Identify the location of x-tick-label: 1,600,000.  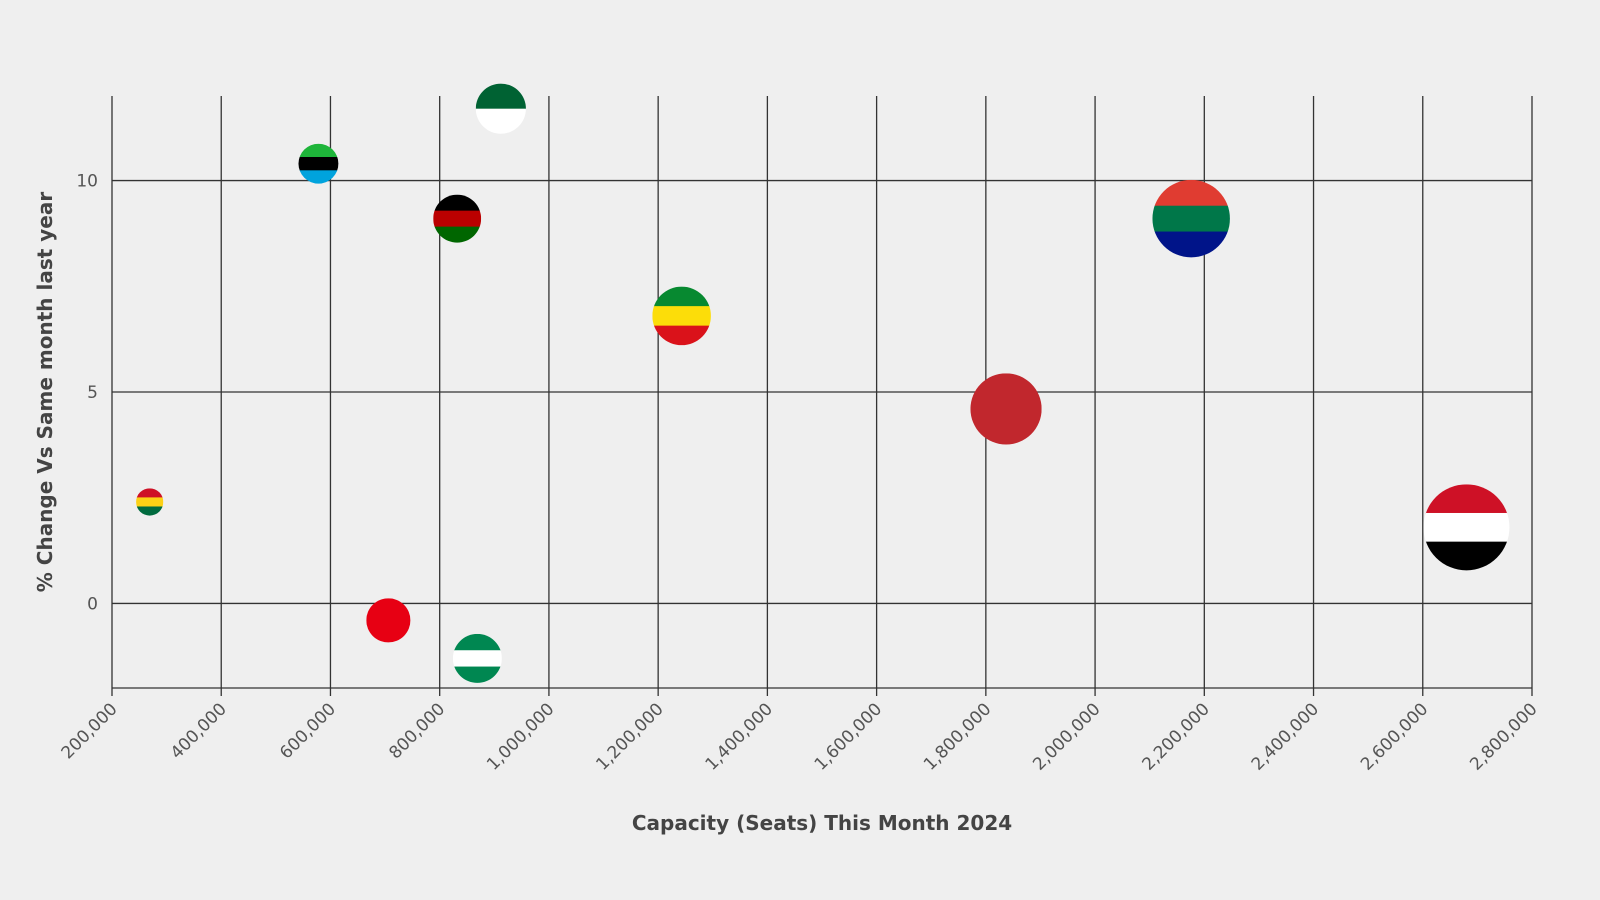
(848, 736).